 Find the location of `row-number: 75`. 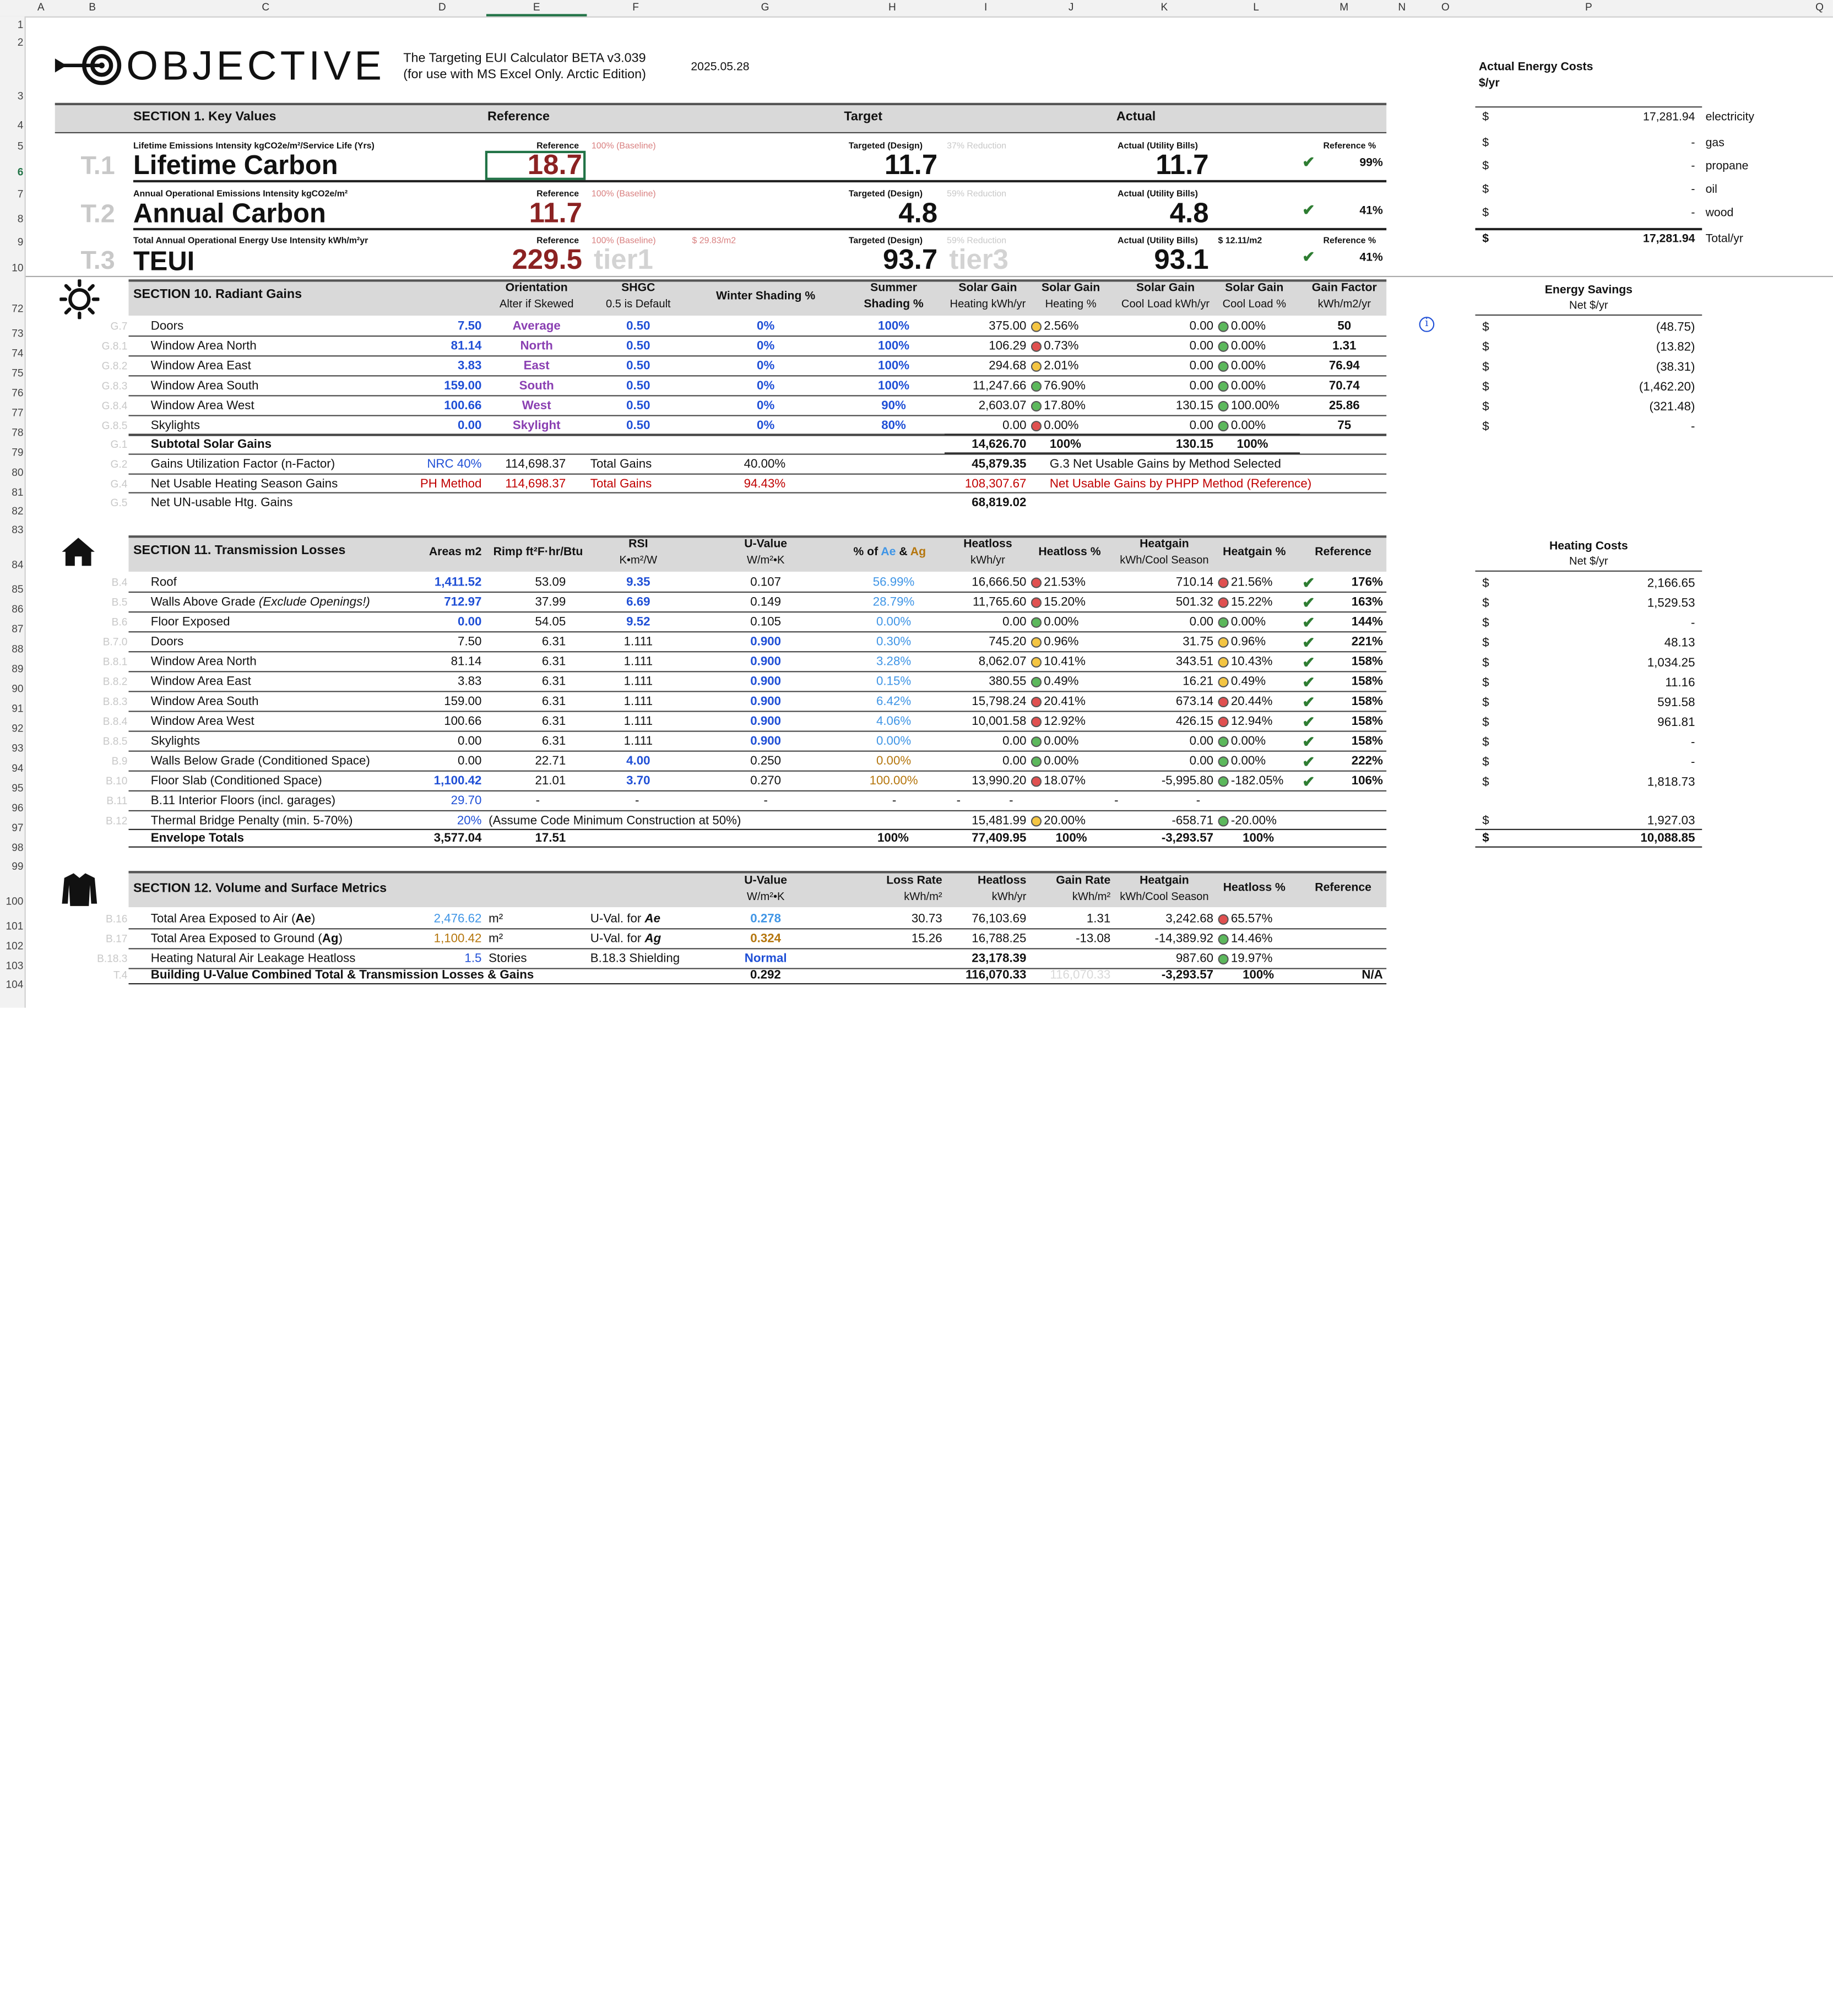

row-number: 75 is located at coordinates (18, 373).